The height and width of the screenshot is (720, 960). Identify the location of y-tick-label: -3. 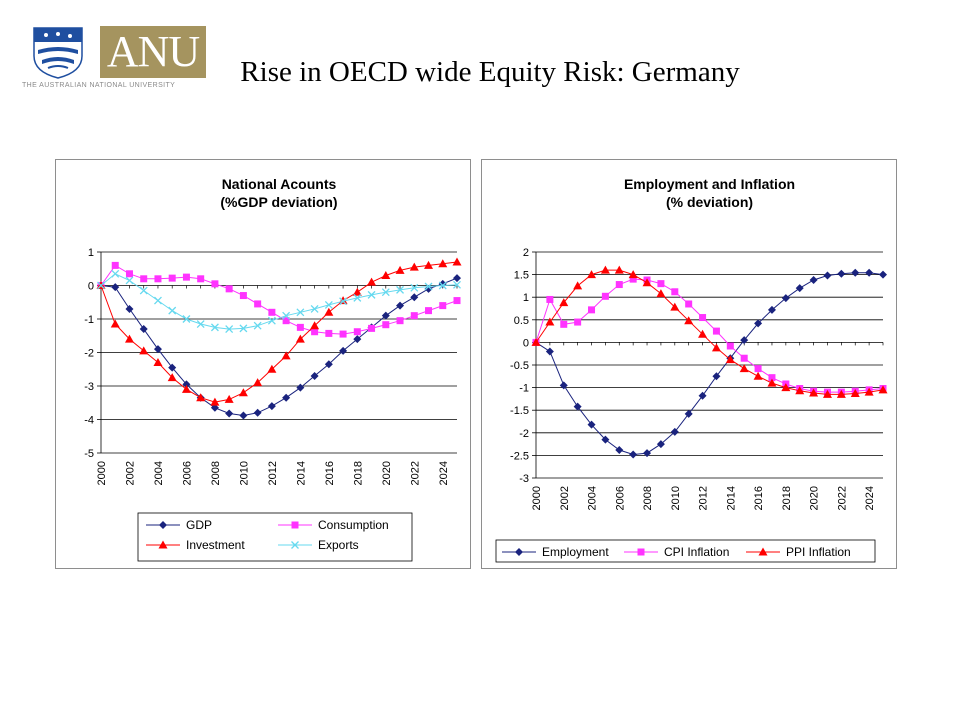
(89, 387).